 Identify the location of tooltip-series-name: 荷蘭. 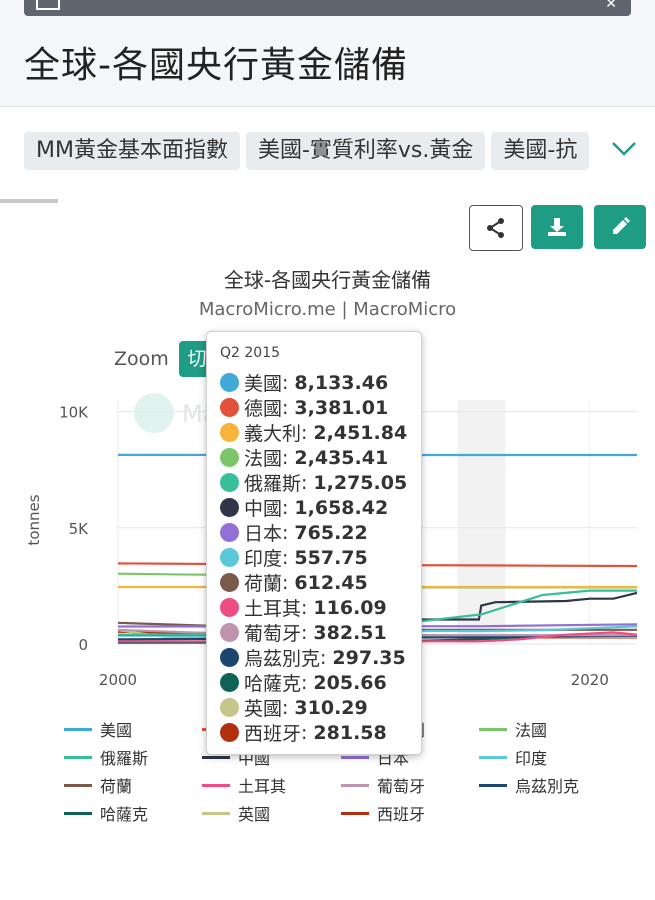
(263, 584).